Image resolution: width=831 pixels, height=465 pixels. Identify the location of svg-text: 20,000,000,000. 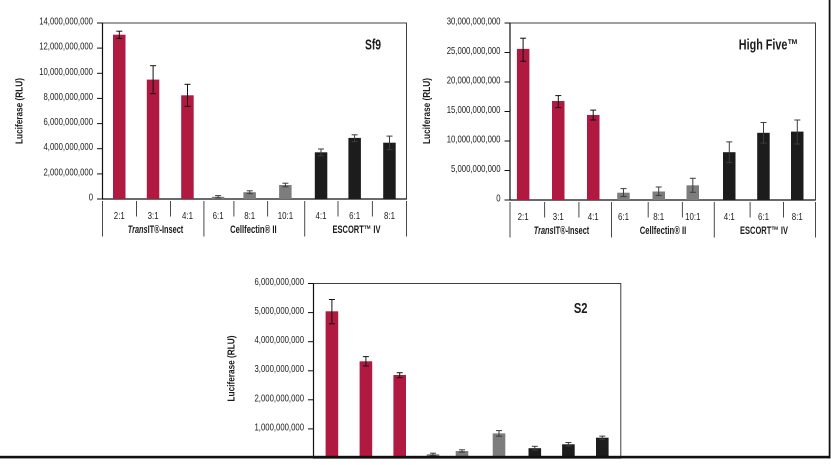
(474, 81).